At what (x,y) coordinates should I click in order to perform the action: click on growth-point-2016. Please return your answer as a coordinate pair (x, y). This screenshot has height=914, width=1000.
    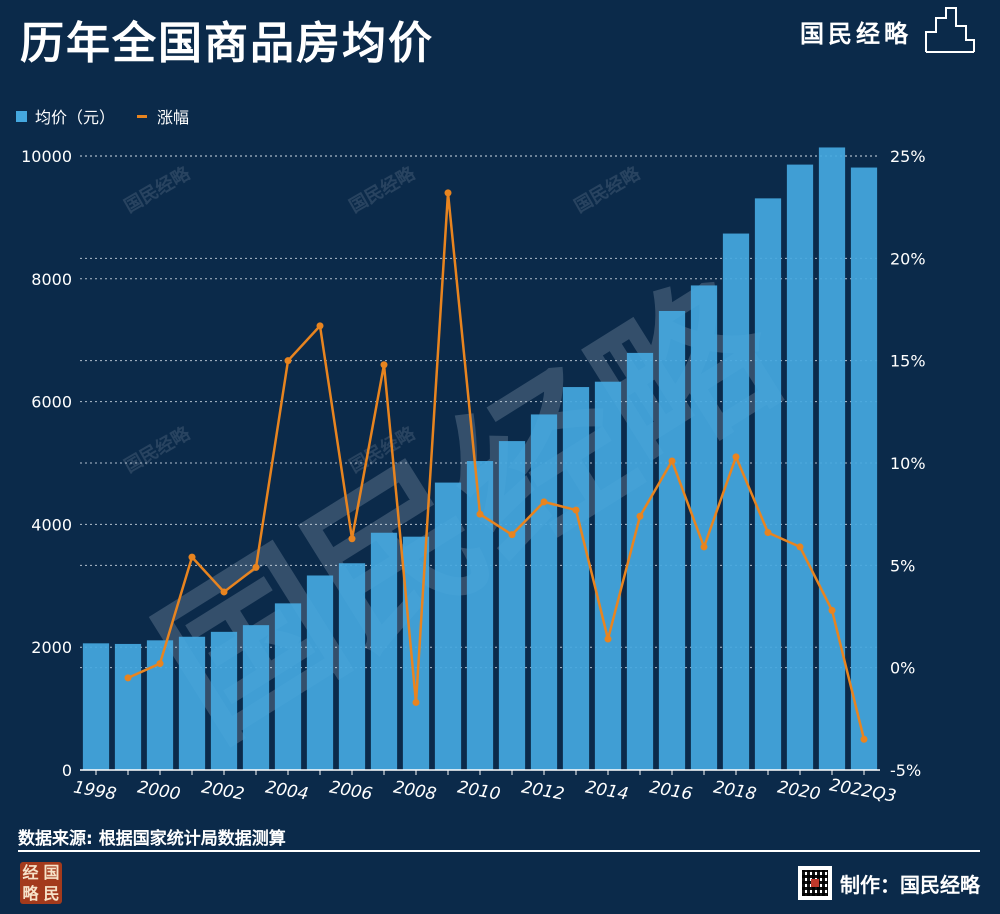
    Looking at the image, I should click on (672, 461).